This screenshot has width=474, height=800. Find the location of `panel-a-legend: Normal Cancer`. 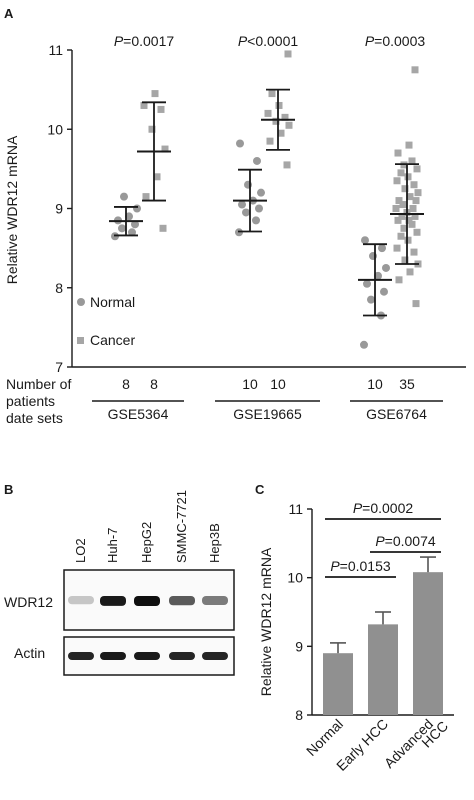

panel-a-legend: Normal Cancer is located at coordinates (106, 321).